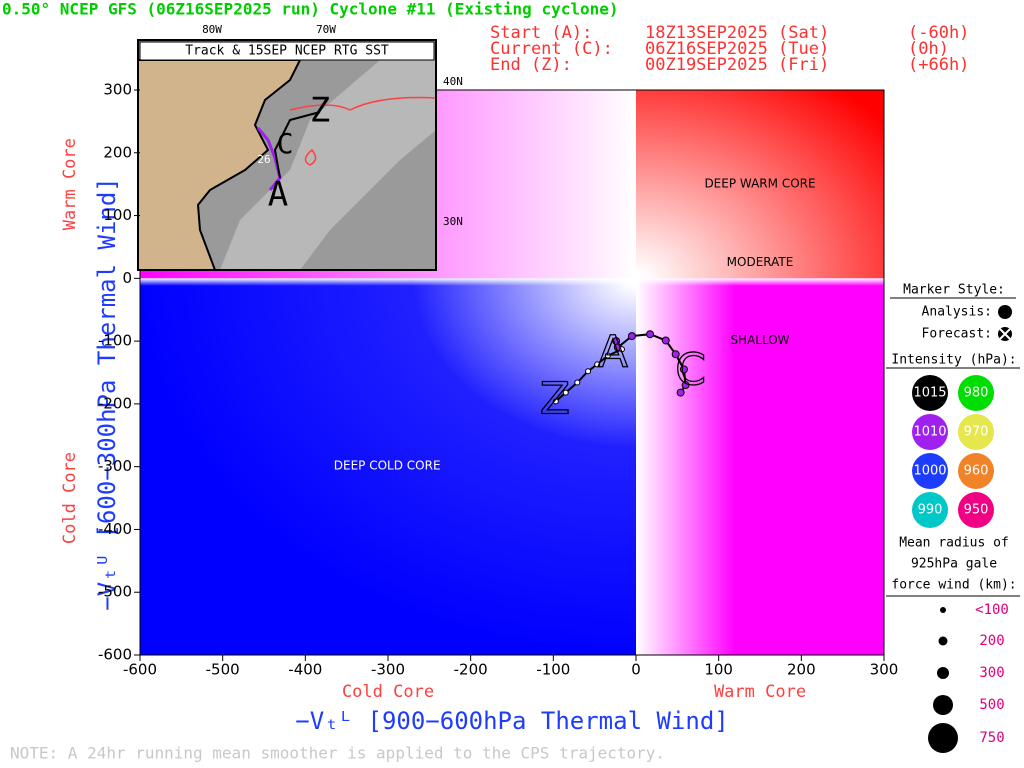  Describe the element at coordinates (115, 466) in the screenshot. I see `y-tick-label: -300` at that location.